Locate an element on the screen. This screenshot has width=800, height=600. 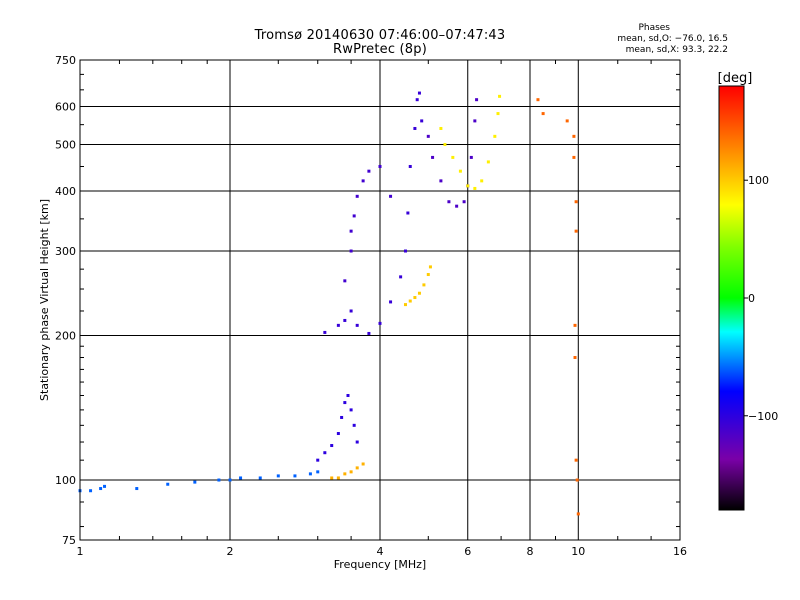
phases-x-stats: mean, sd,X: 93.3, 22.2 is located at coordinates (676, 50).